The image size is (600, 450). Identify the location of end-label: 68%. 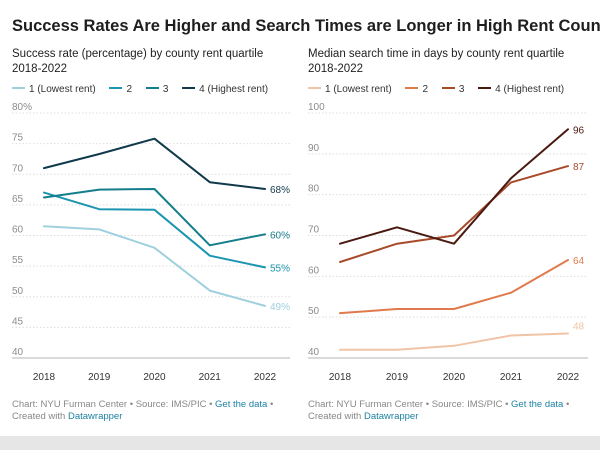
(280, 190).